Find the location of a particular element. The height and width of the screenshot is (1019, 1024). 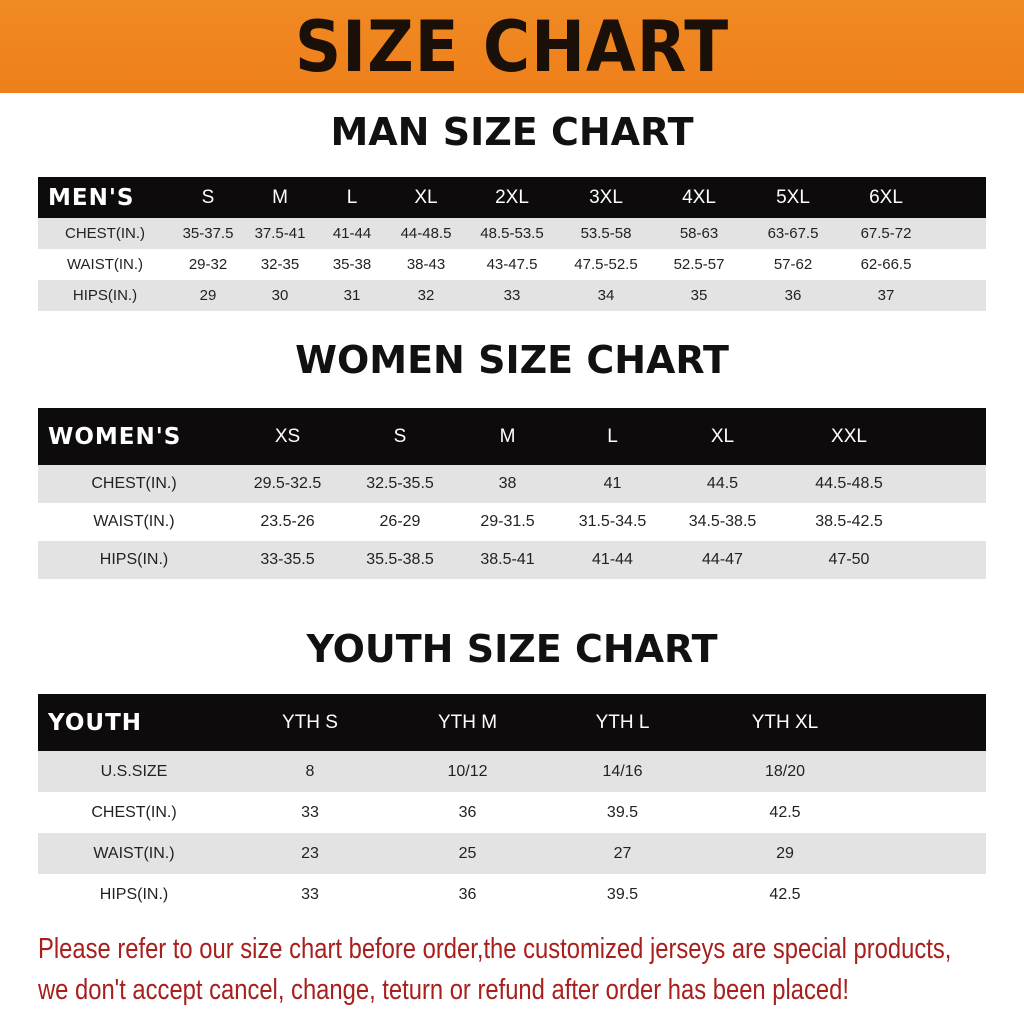

table-cell: 29-31.5 is located at coordinates (507, 521).